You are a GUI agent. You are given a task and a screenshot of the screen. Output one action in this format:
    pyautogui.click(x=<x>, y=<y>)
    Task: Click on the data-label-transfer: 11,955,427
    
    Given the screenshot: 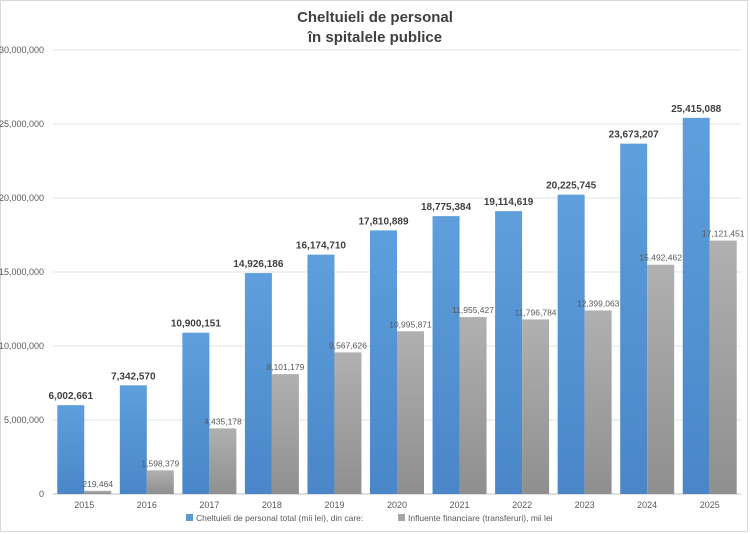 What is the action you would take?
    pyautogui.click(x=473, y=310)
    